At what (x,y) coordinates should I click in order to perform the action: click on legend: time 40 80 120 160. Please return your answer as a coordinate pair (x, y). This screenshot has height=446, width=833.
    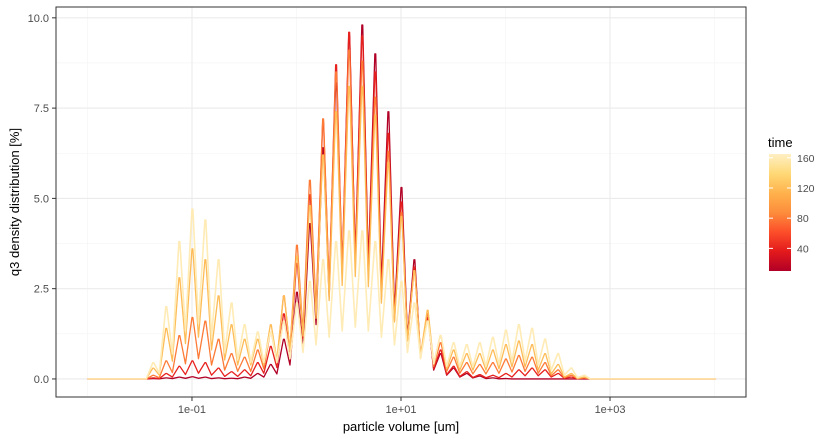
    Looking at the image, I should click on (791, 203).